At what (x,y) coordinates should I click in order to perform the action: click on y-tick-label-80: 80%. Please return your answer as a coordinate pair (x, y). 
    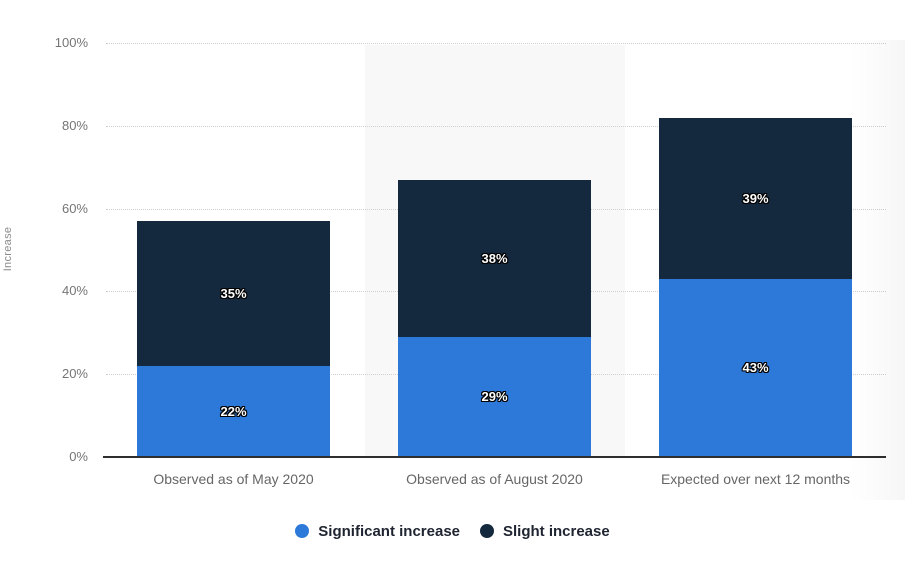
    Looking at the image, I should click on (74, 125).